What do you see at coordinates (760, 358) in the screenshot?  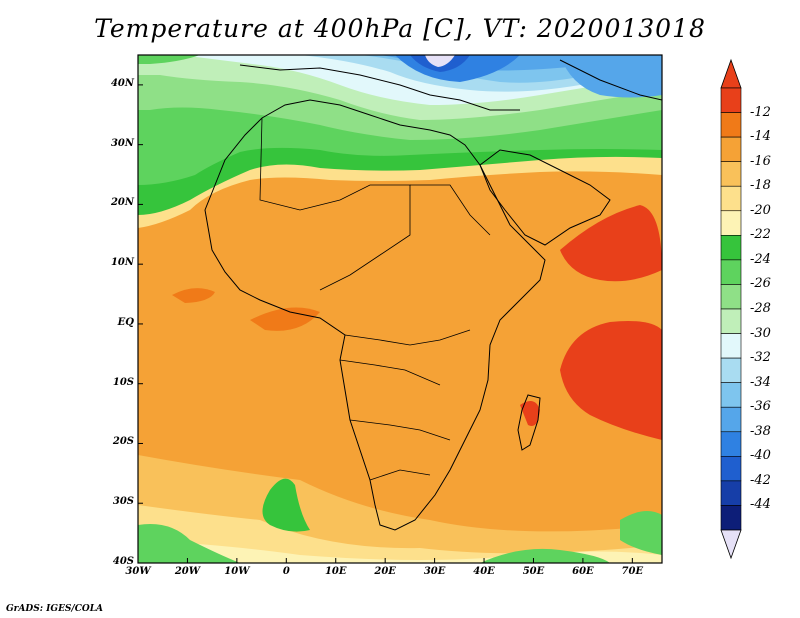 I see `colorbar-level-label: -32` at bounding box center [760, 358].